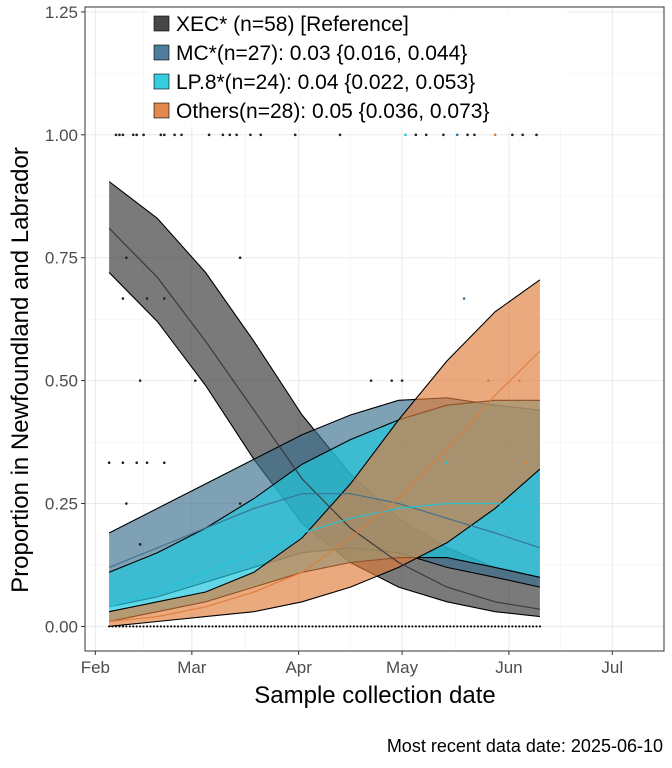 The width and height of the screenshot is (672, 768). Describe the element at coordinates (332, 111) in the screenshot. I see `legend-label: Others(n=28): 0.05 {0.036, 0.073}` at that location.